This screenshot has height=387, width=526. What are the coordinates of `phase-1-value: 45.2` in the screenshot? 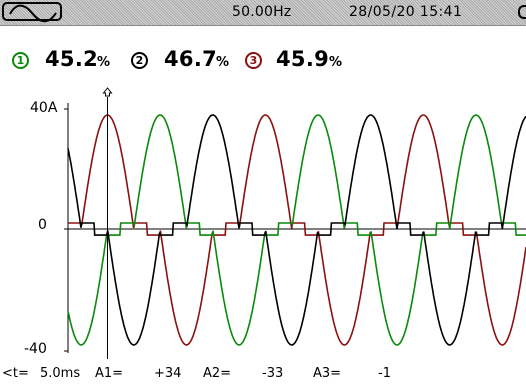 It's located at (72, 59).